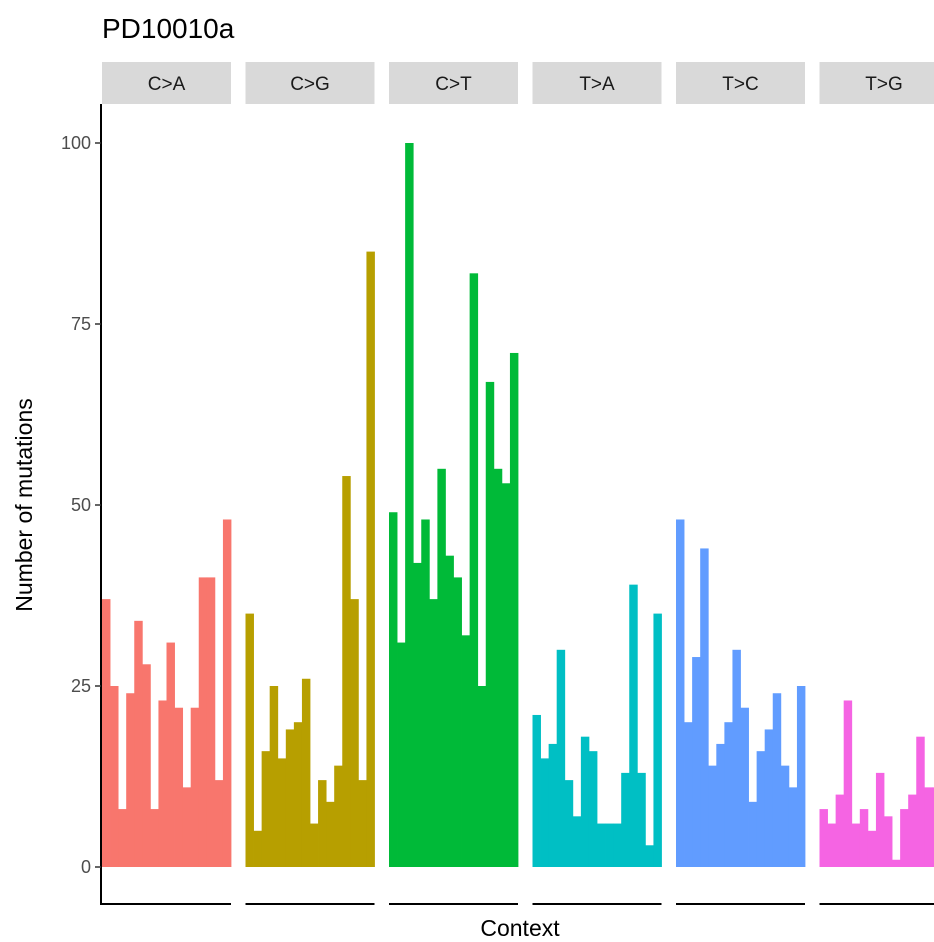  I want to click on y-axis-label: Number of mutations, so click(24, 504).